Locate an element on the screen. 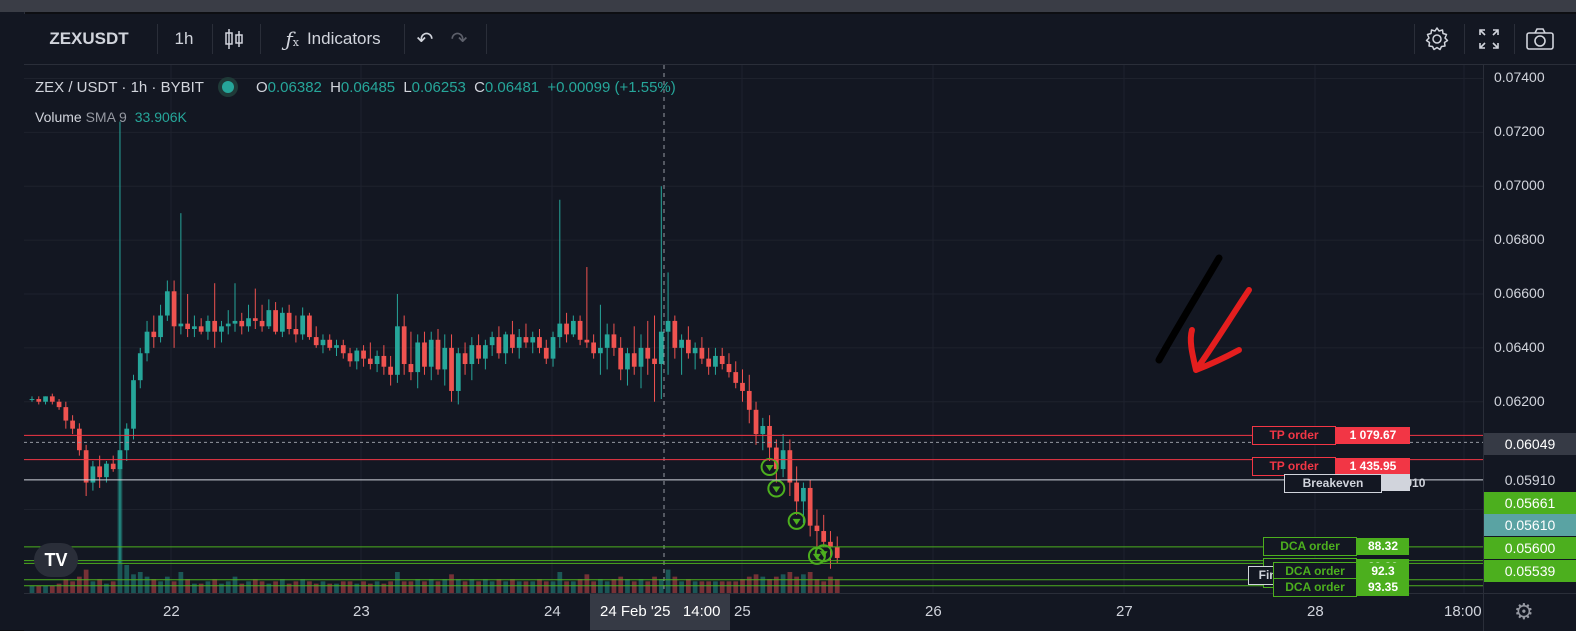 The width and height of the screenshot is (1576, 631). undo-icon: ↶ is located at coordinates (425, 39).